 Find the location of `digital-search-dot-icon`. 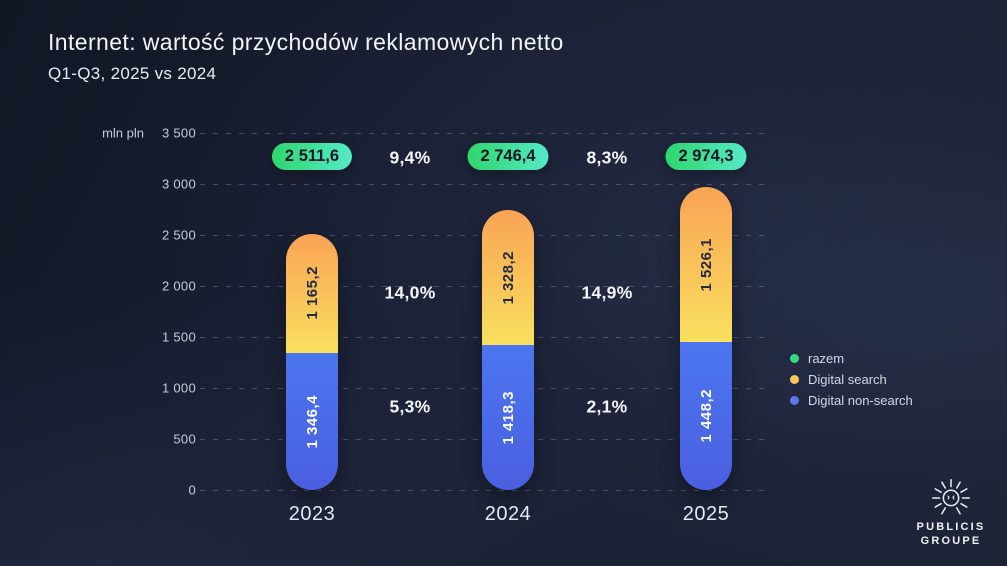

digital-search-dot-icon is located at coordinates (794, 379).